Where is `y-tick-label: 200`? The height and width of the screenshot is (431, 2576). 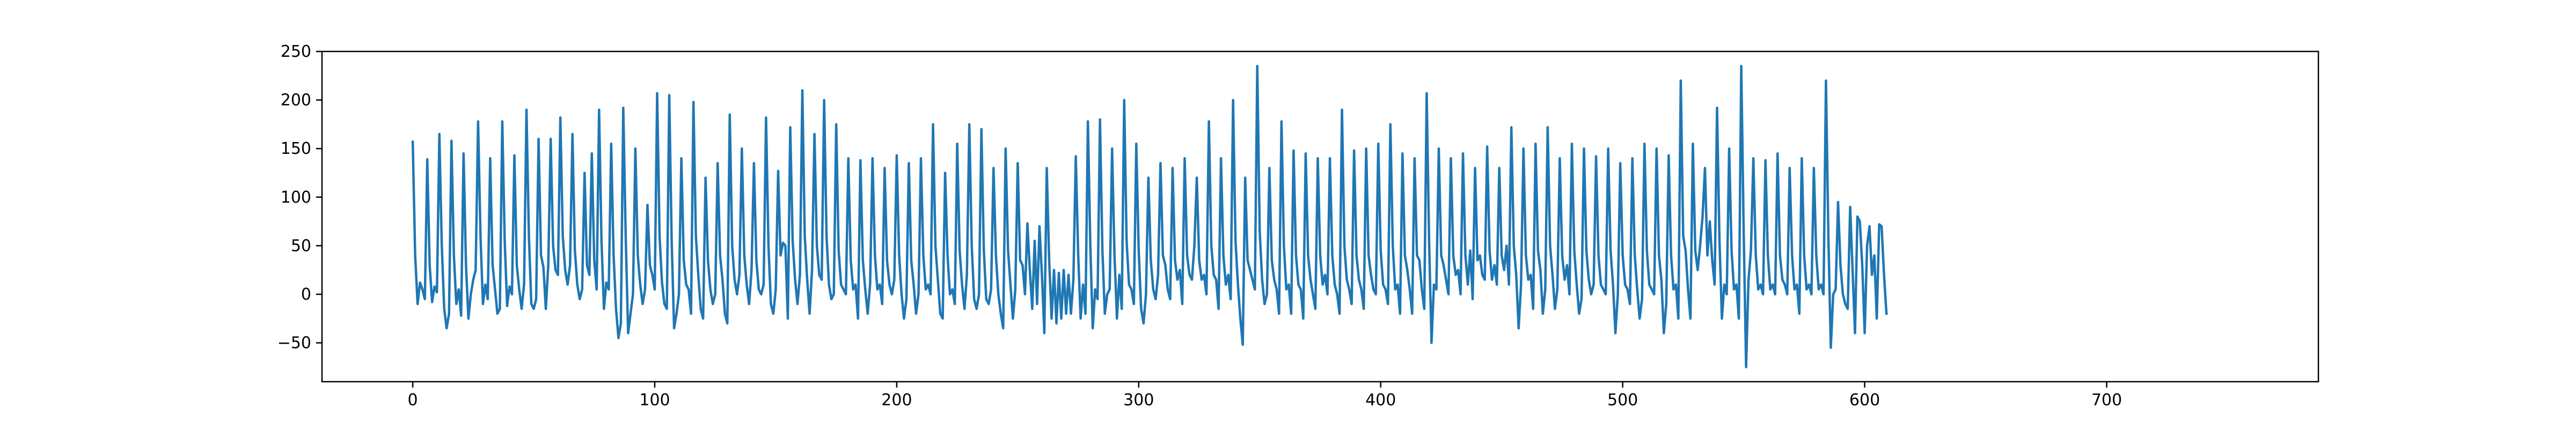 y-tick-label: 200 is located at coordinates (296, 100).